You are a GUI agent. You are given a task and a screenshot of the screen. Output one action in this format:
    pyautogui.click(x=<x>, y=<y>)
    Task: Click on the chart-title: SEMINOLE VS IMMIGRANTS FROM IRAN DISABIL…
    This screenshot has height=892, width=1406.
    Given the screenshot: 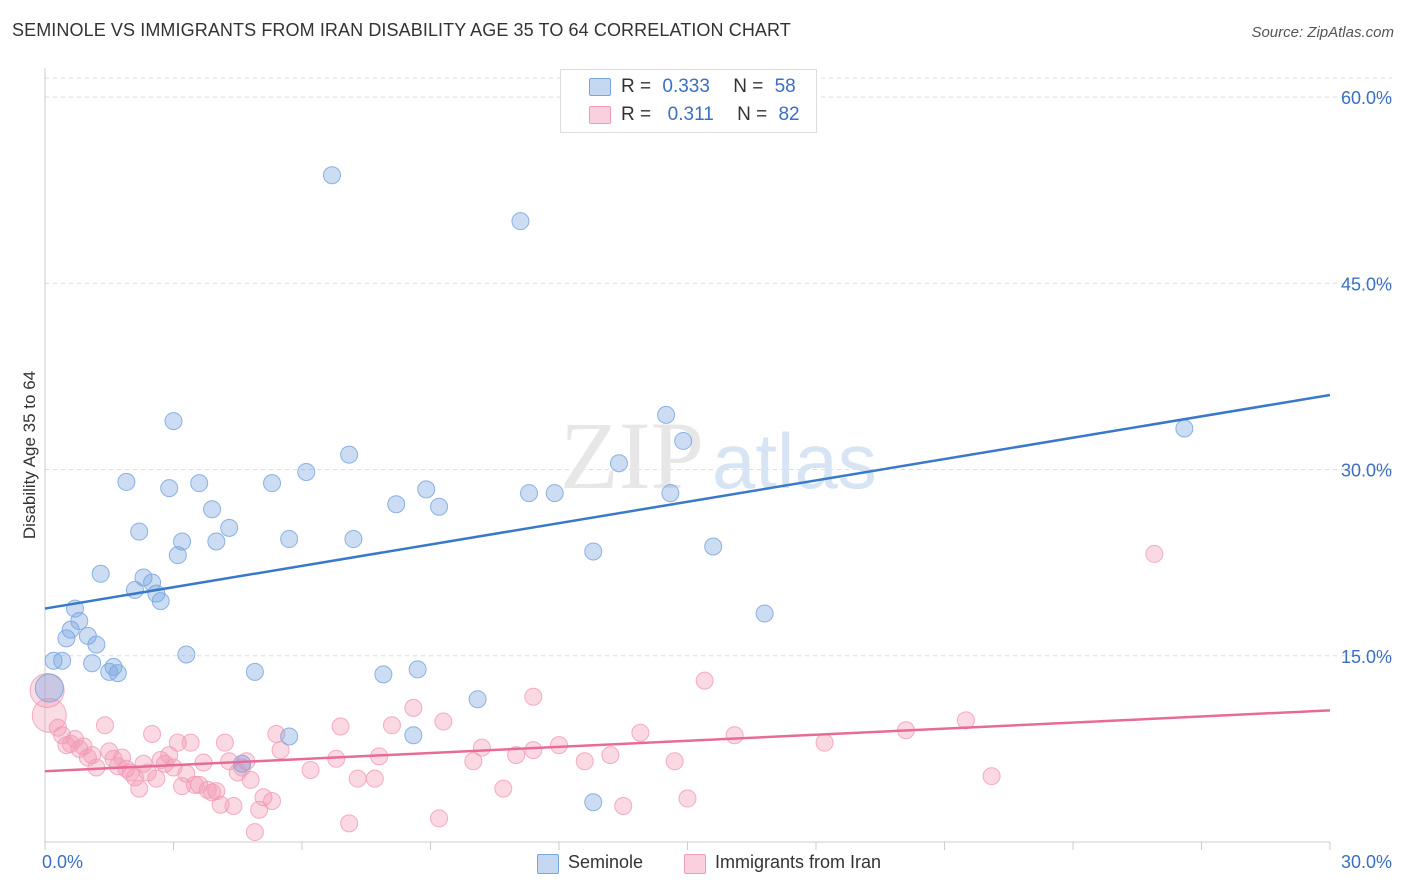 What is the action you would take?
    pyautogui.click(x=401, y=30)
    